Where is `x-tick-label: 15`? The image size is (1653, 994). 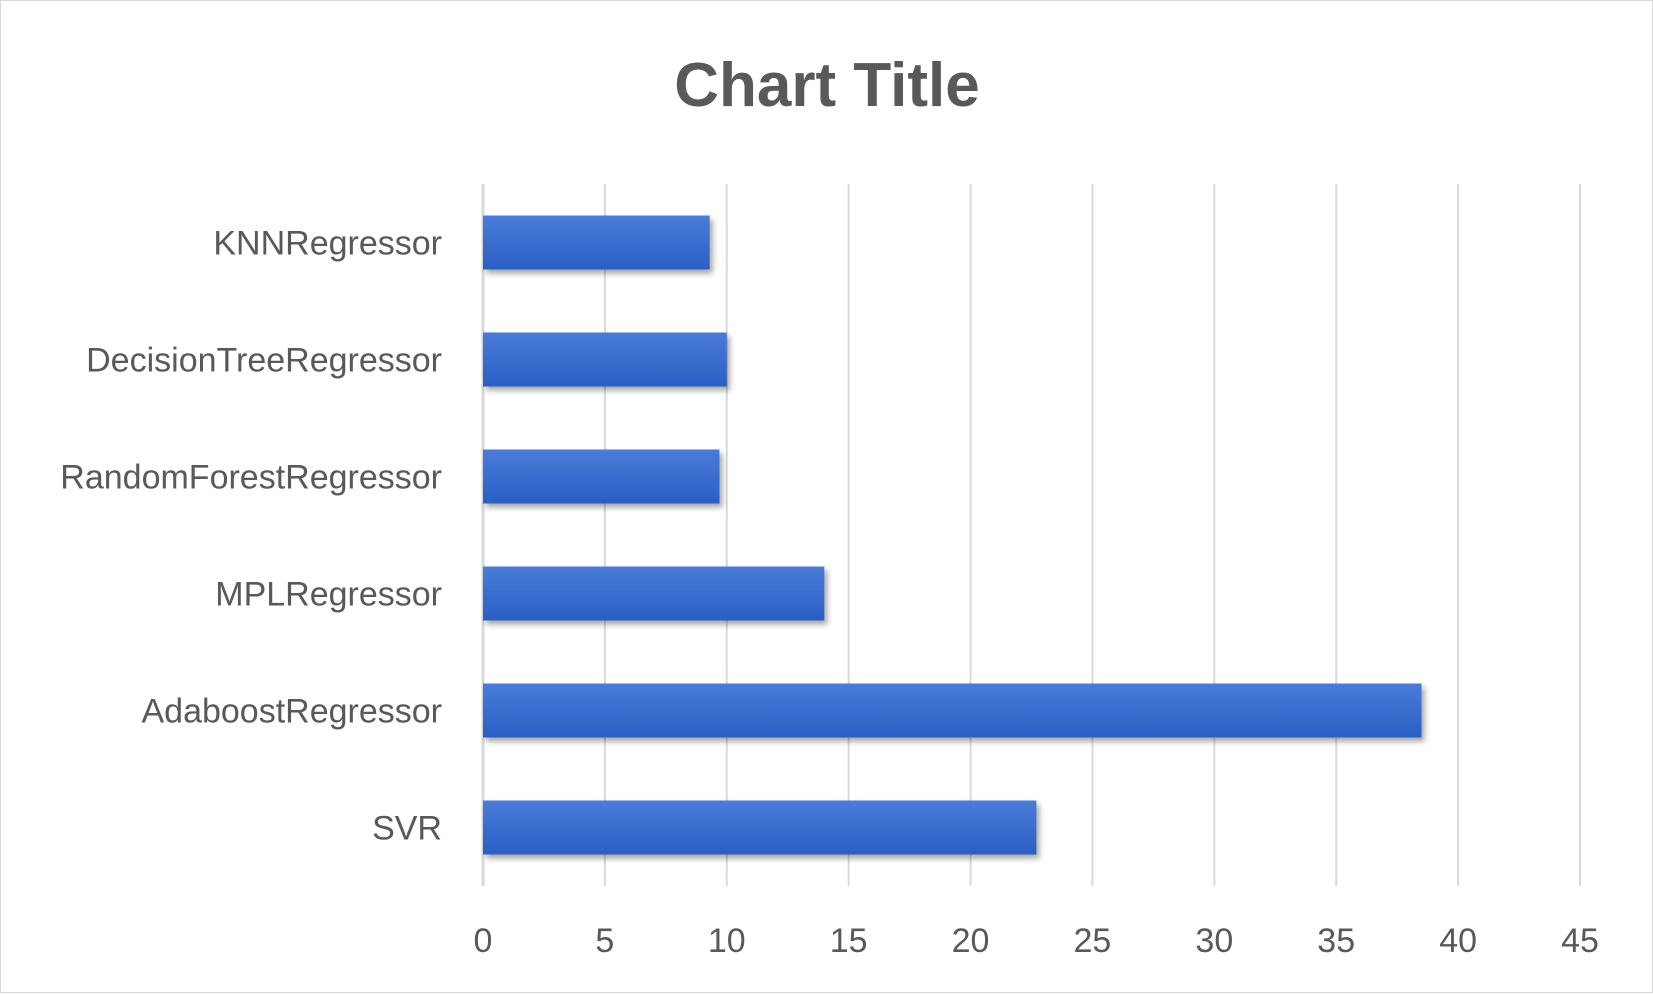 x-tick-label: 15 is located at coordinates (849, 941).